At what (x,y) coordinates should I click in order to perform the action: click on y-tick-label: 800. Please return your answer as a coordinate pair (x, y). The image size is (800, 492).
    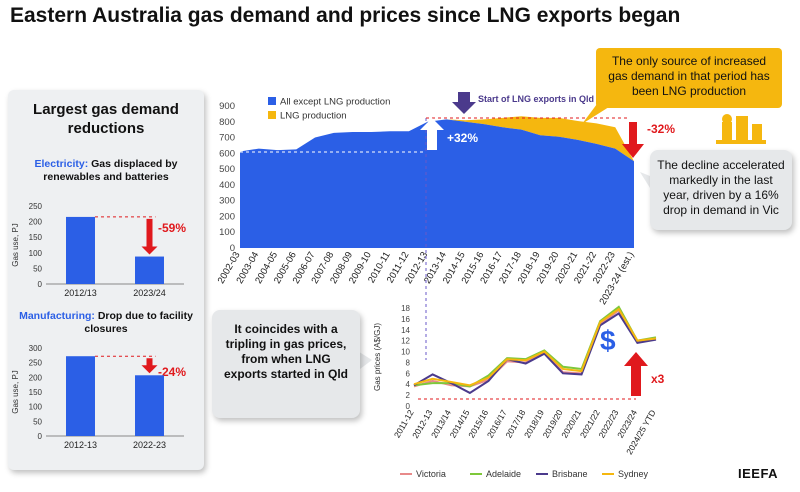
    Looking at the image, I should click on (227, 122).